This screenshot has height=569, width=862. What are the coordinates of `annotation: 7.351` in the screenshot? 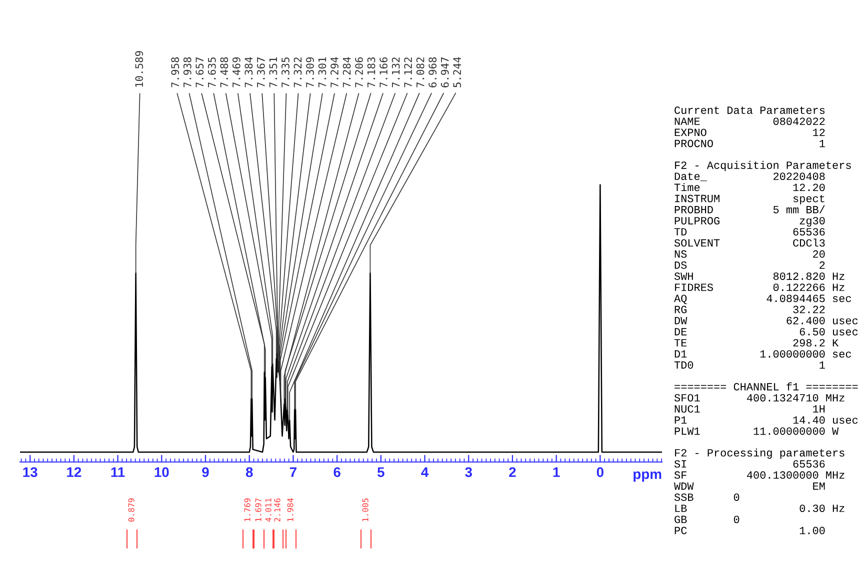 It's located at (273, 72).